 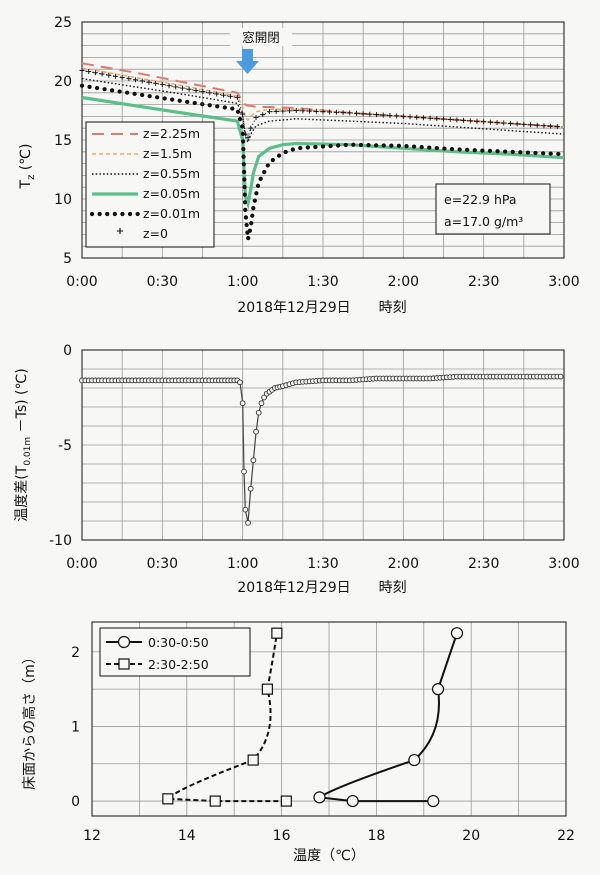 I want to click on chart1-xtick: 1:30, so click(x=322, y=282).